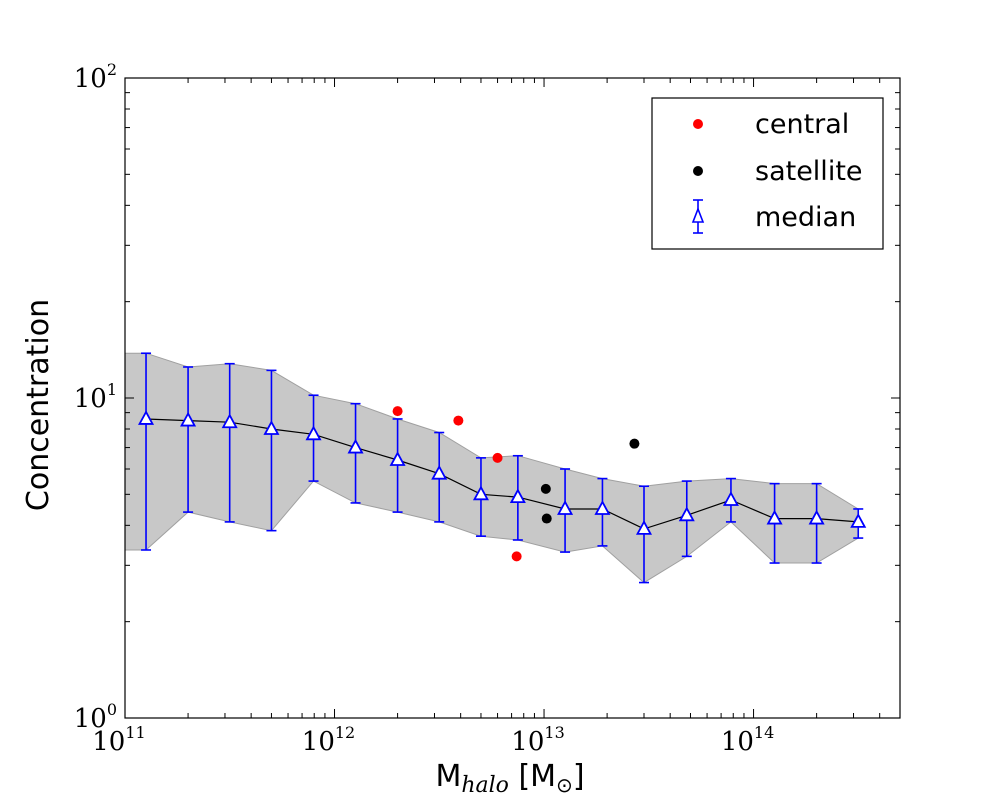 The height and width of the screenshot is (800, 1000). Describe the element at coordinates (564, 785) in the screenshot. I see `x-axis-title-units-sub: ⊙` at that location.